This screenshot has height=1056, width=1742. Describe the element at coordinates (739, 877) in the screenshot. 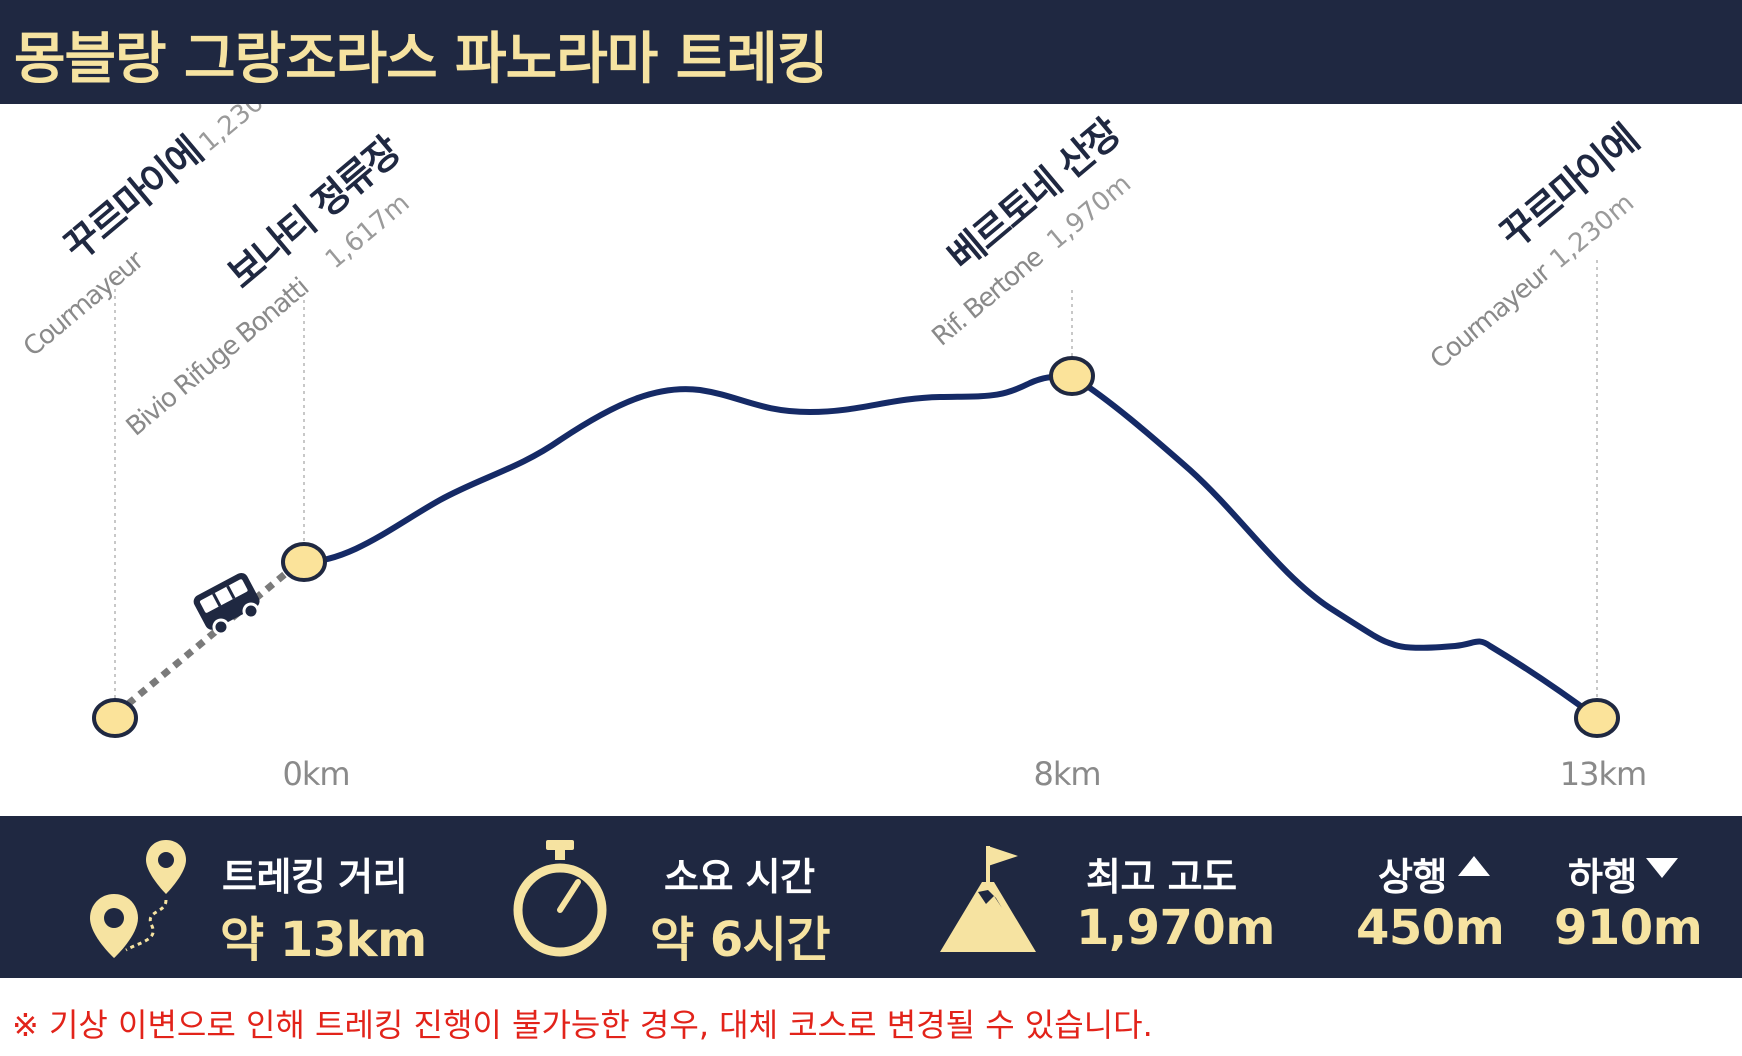

I see `stat-duration-label: 소요 시간` at that location.